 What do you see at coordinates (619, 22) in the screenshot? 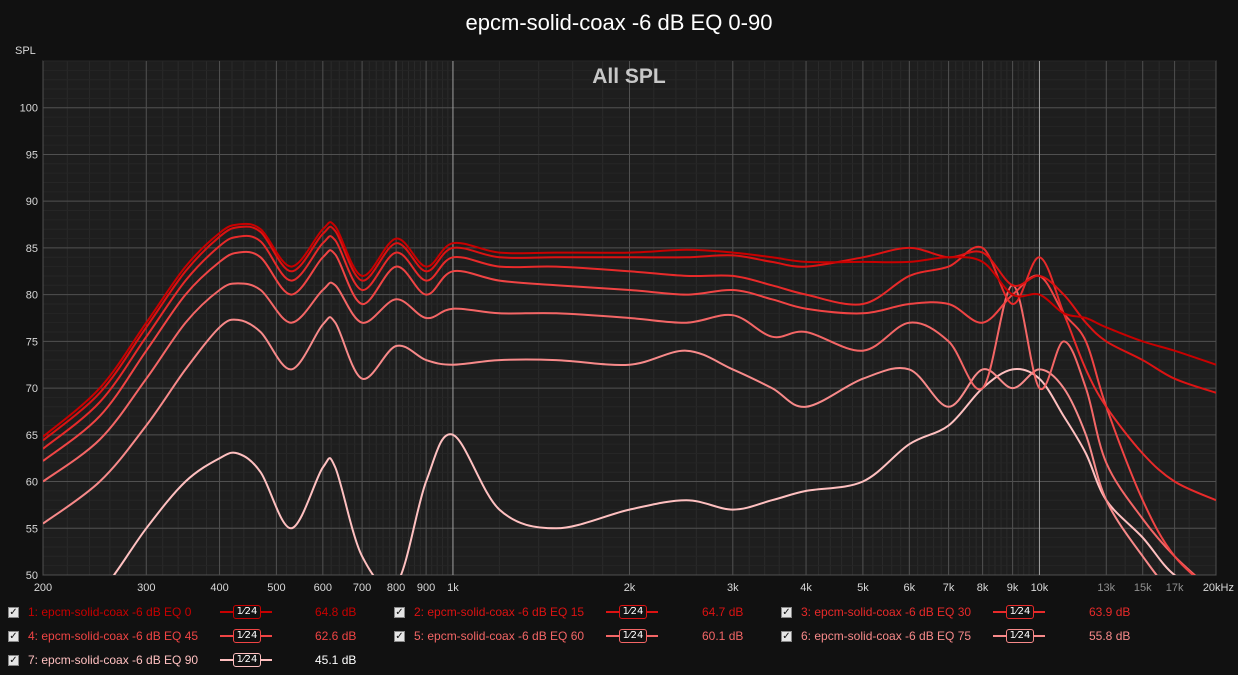
I see `chart-title: epcm-solid-coax -6 dB EQ 0-90` at bounding box center [619, 22].